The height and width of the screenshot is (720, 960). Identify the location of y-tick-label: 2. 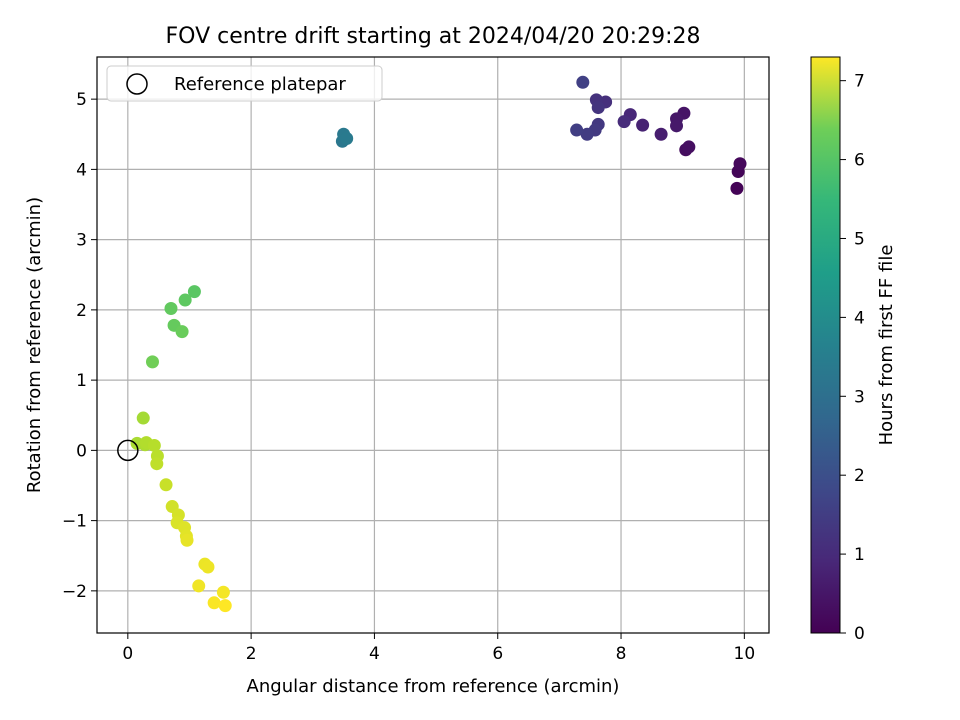
(81, 311).